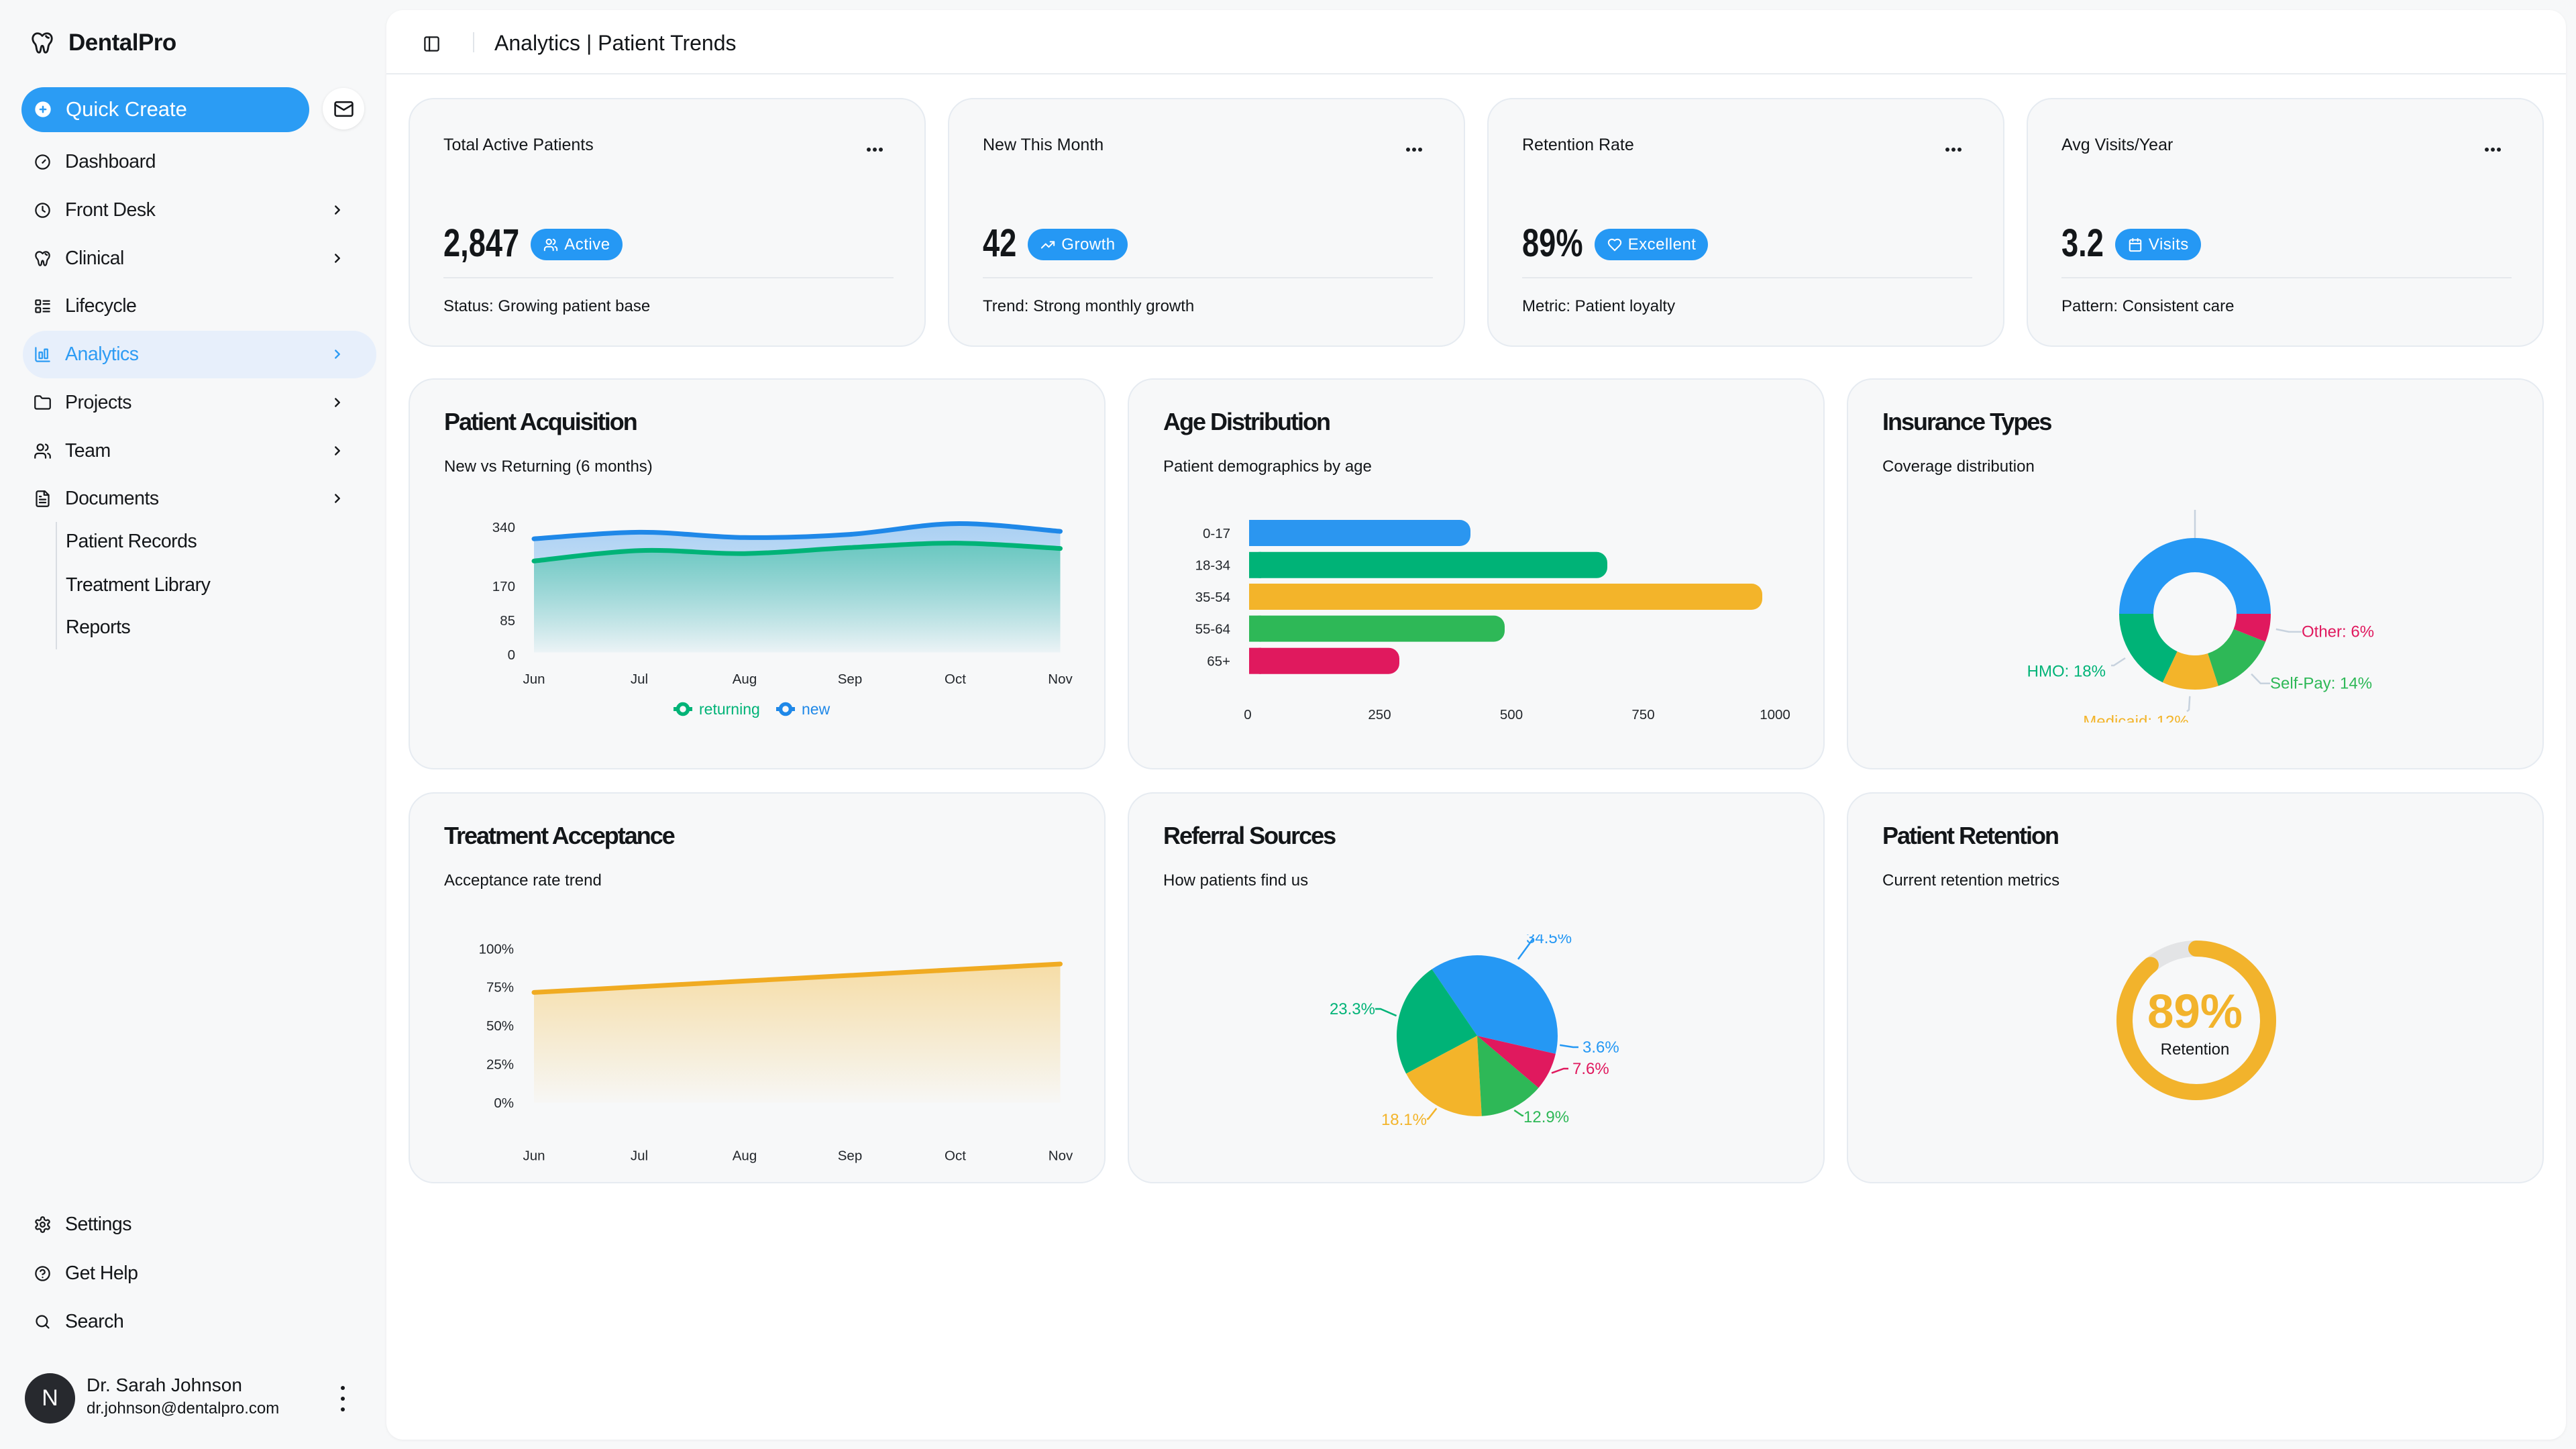 This screenshot has width=2576, height=1449. I want to click on svg-text: 23.3%, so click(1352, 1009).